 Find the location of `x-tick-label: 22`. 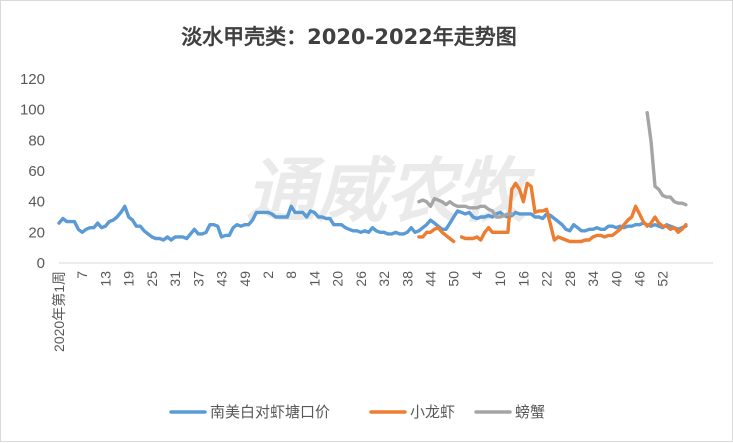

x-tick-label: 22 is located at coordinates (547, 279).